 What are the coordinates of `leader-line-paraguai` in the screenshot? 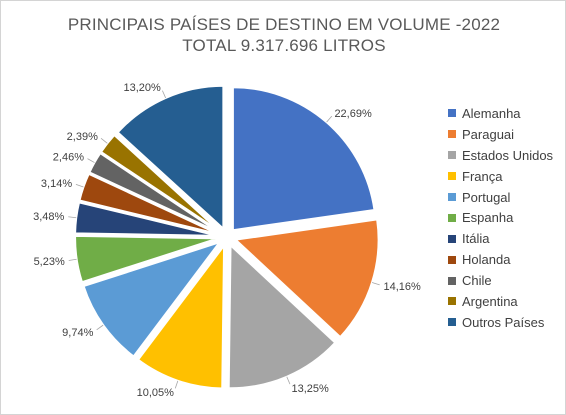 It's located at (375, 284).